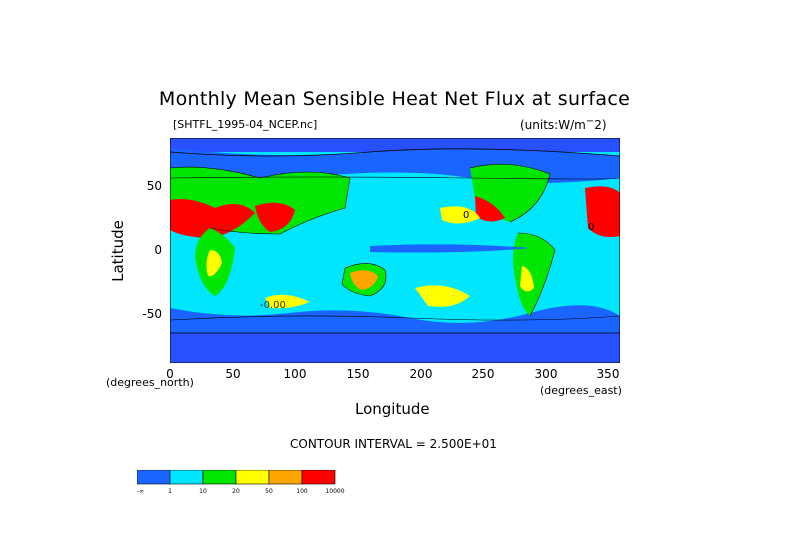 The width and height of the screenshot is (789, 558). I want to click on colorbar-label: 50, so click(269, 491).